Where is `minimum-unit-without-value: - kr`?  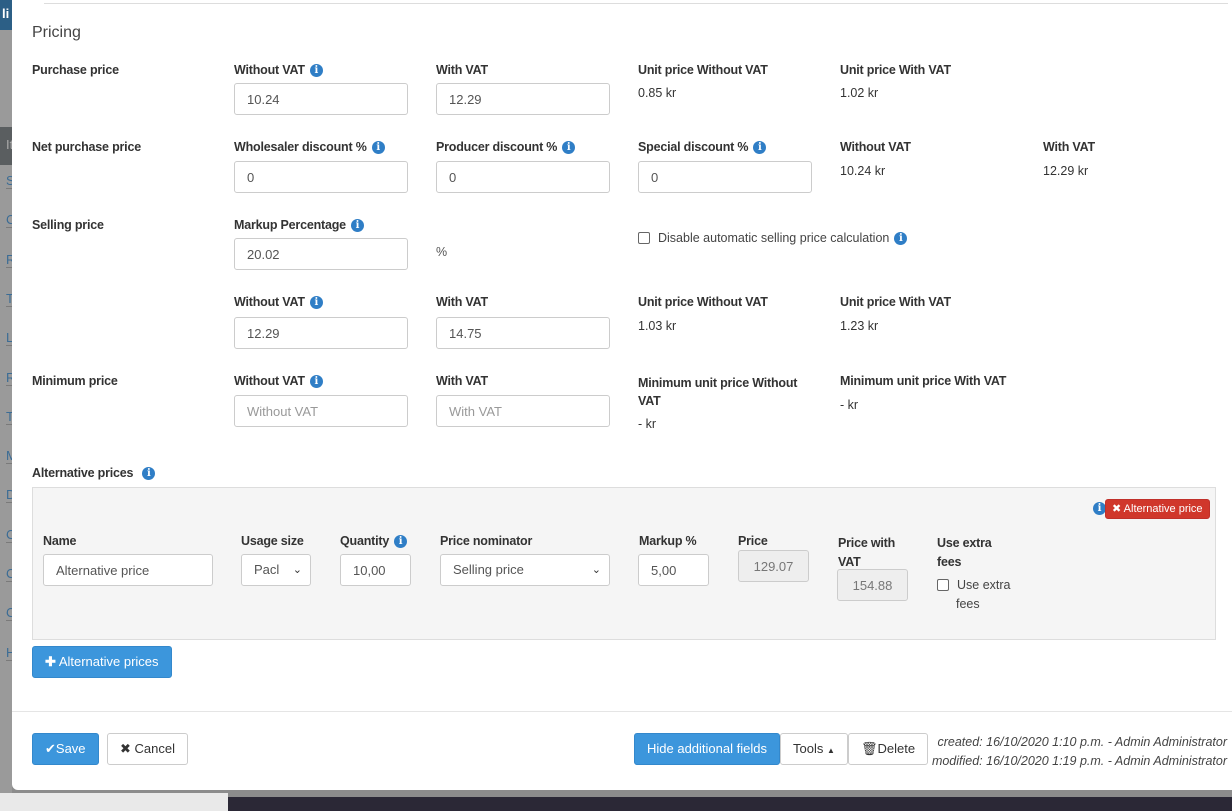
minimum-unit-without-value: - kr is located at coordinates (647, 424).